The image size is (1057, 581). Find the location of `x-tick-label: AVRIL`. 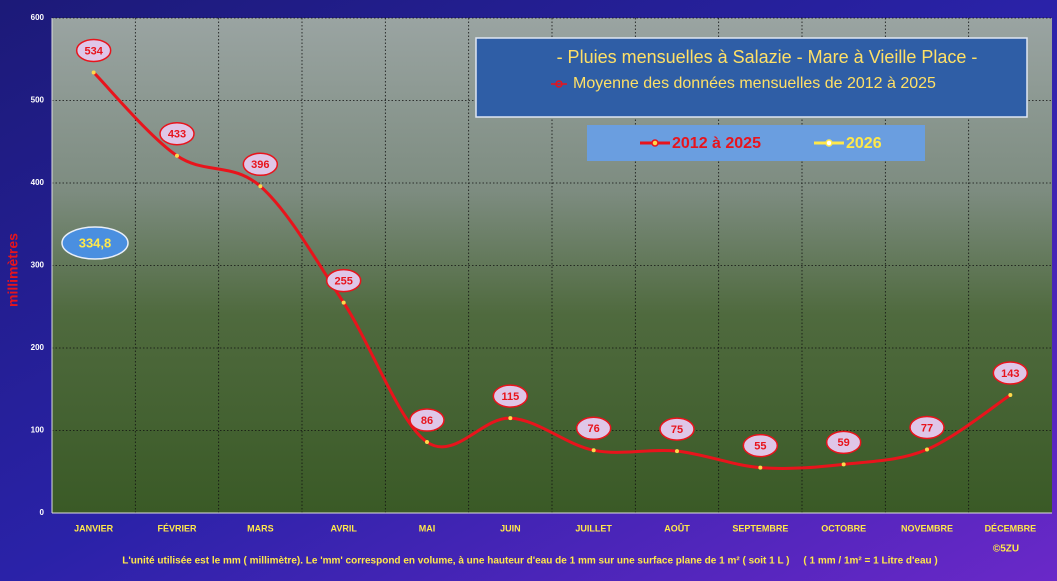

x-tick-label: AVRIL is located at coordinates (343, 528).